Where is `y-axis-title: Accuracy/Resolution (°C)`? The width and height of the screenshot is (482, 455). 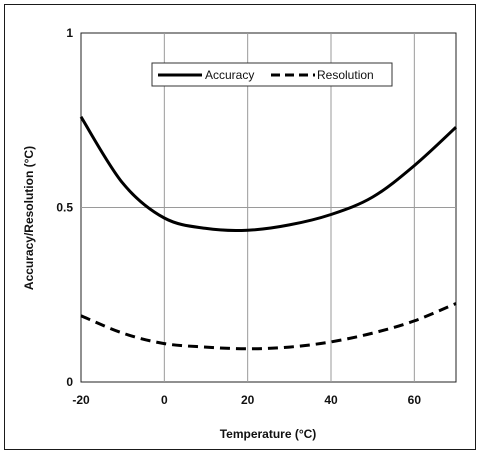
y-axis-title: Accuracy/Resolution (°C) is located at coordinates (29, 218).